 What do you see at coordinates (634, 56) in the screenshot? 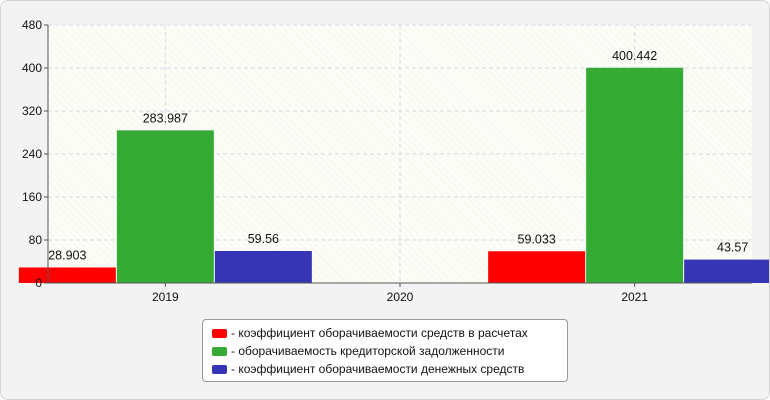
I see `data-label: 400.442` at bounding box center [634, 56].